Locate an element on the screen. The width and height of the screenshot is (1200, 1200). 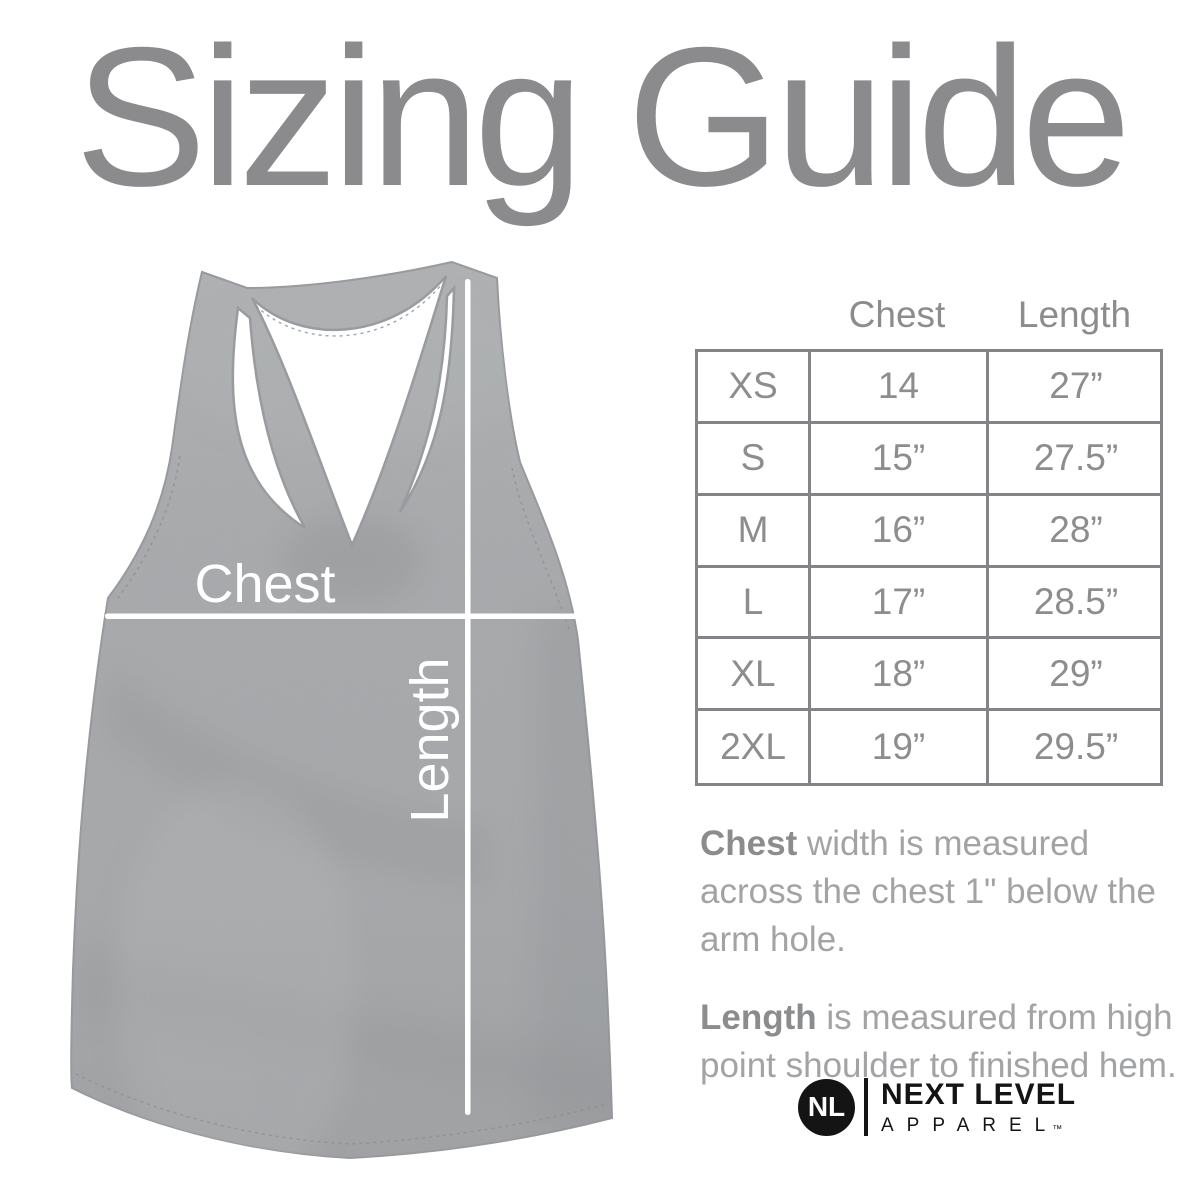
left-armhole-opening is located at coordinates (269, 417).